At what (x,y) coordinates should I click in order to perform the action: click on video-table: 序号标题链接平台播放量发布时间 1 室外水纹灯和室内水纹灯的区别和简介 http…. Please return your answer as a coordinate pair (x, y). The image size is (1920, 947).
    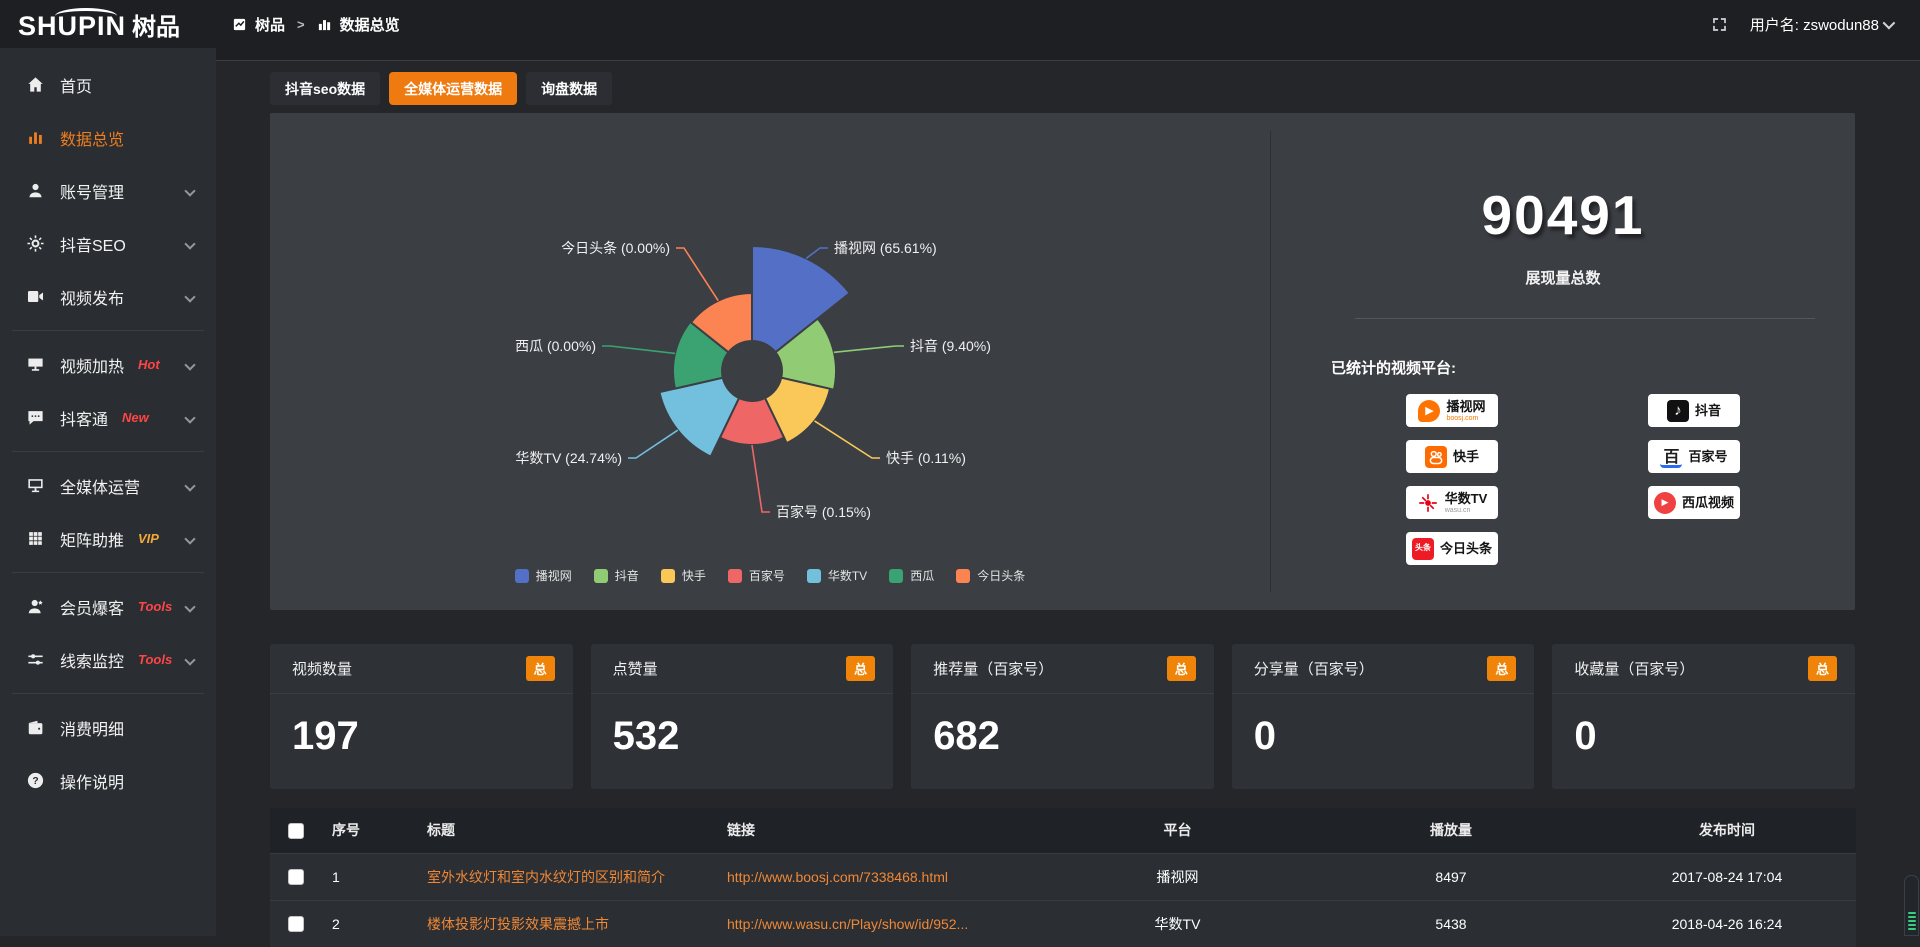
    Looking at the image, I should click on (1063, 877).